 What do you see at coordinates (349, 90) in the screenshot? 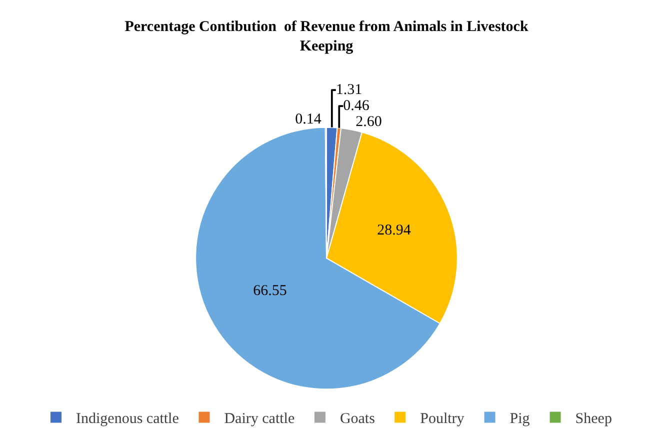
I see `data-label: 1.31` at bounding box center [349, 90].